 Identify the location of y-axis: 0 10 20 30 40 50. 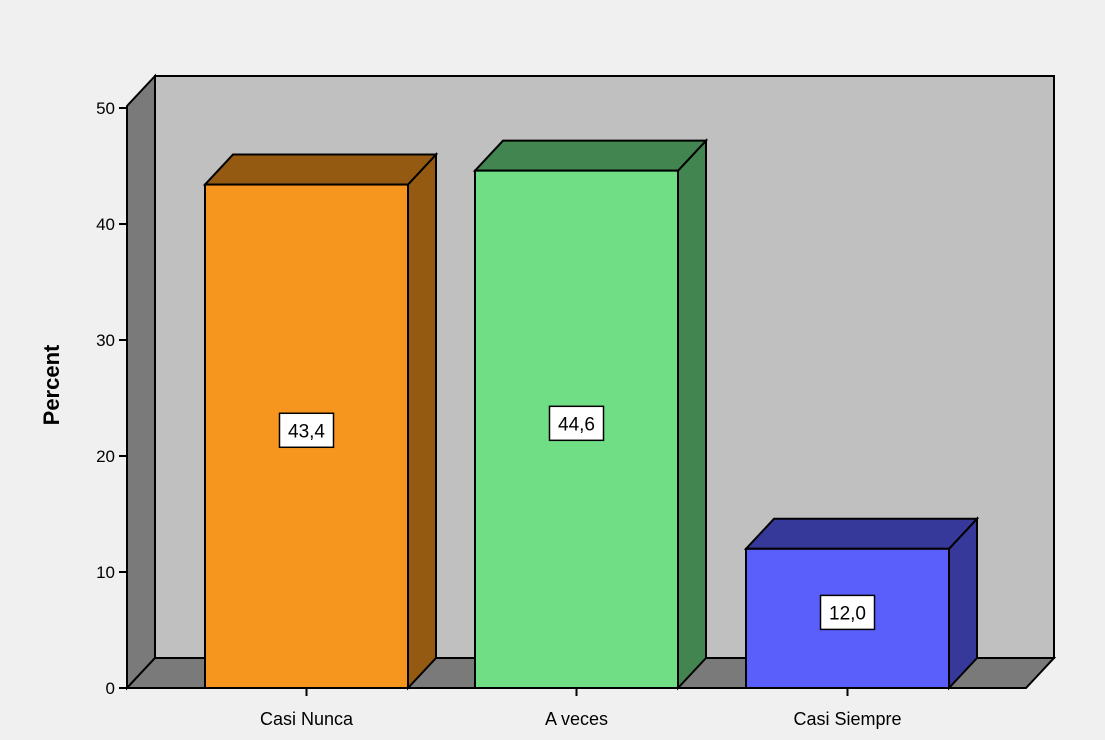
(112, 398).